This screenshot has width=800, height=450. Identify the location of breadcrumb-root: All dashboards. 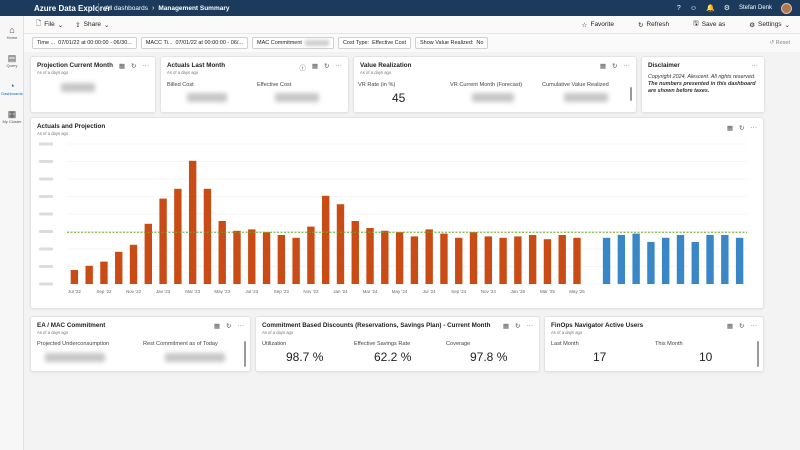
(126, 8).